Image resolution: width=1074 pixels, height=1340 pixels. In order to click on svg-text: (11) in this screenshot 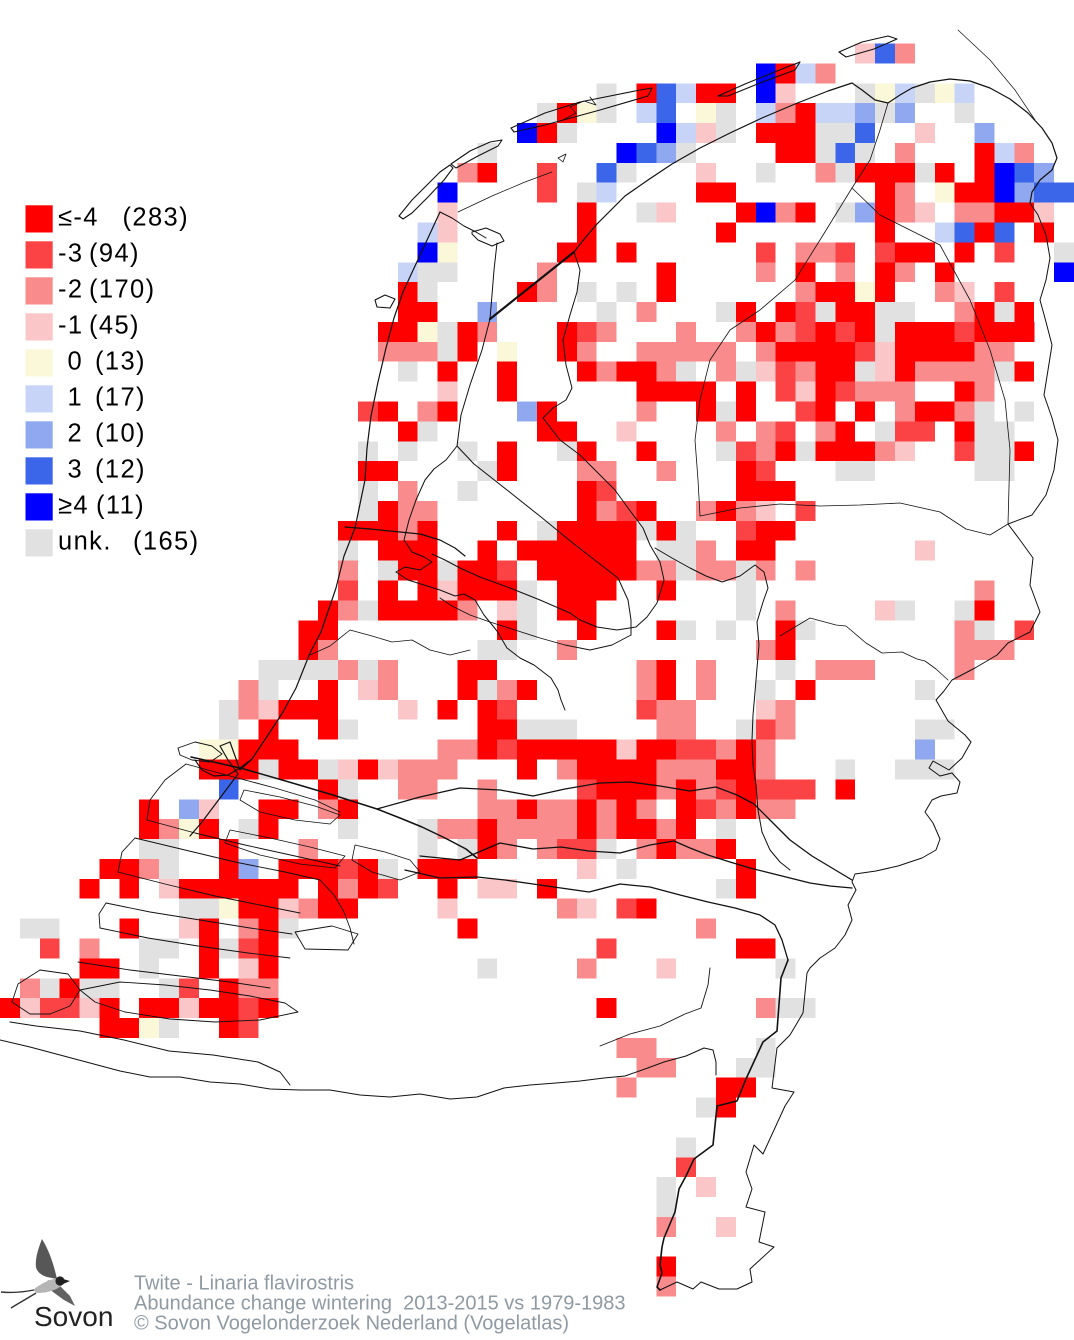, I will do `click(120, 505)`.